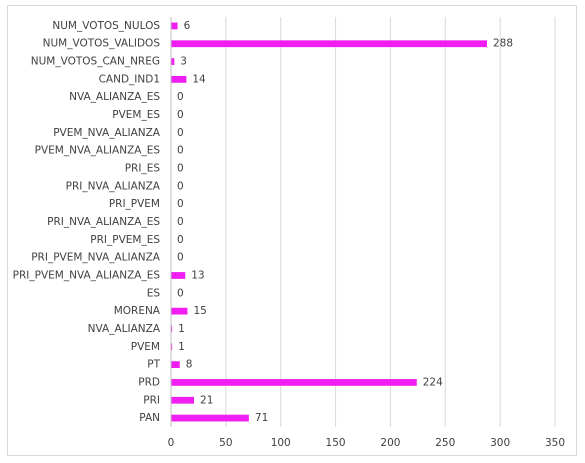 This screenshot has height=463, width=585. I want to click on y-tick-label: PRI_NVA_ALIANZA, so click(113, 186).